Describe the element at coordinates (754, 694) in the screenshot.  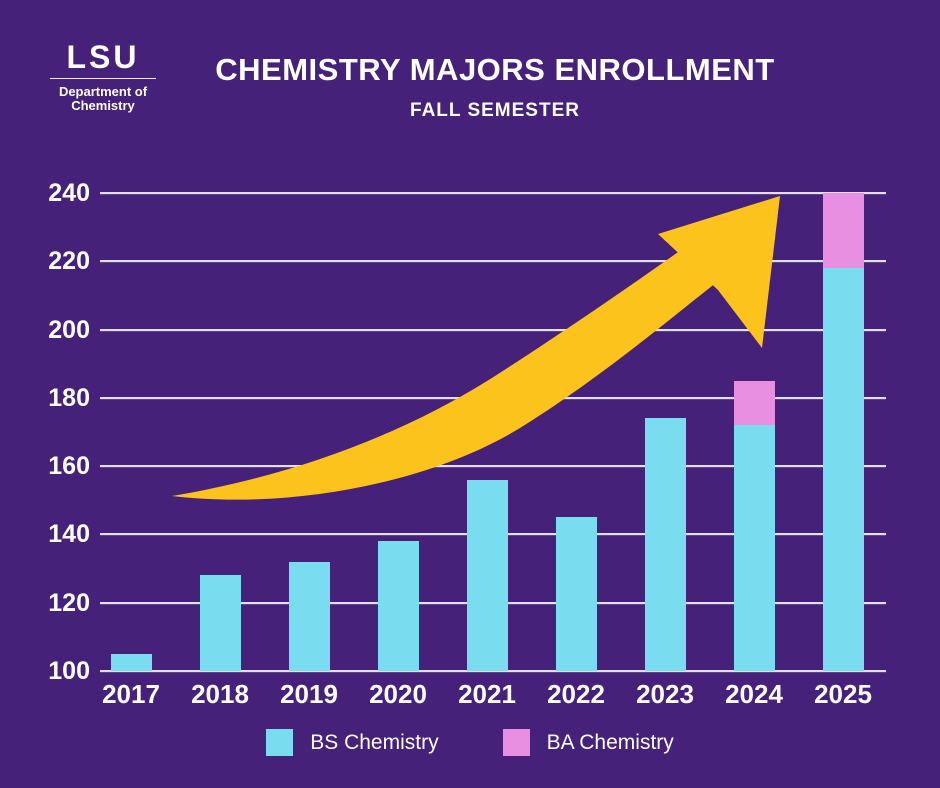
I see `x-axis-label-2024: 2024` at that location.